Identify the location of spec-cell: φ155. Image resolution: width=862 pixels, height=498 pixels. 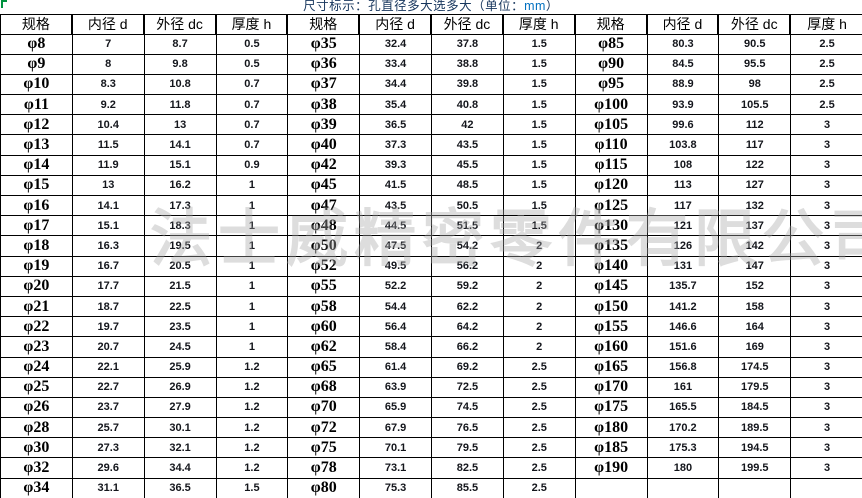
(611, 327).